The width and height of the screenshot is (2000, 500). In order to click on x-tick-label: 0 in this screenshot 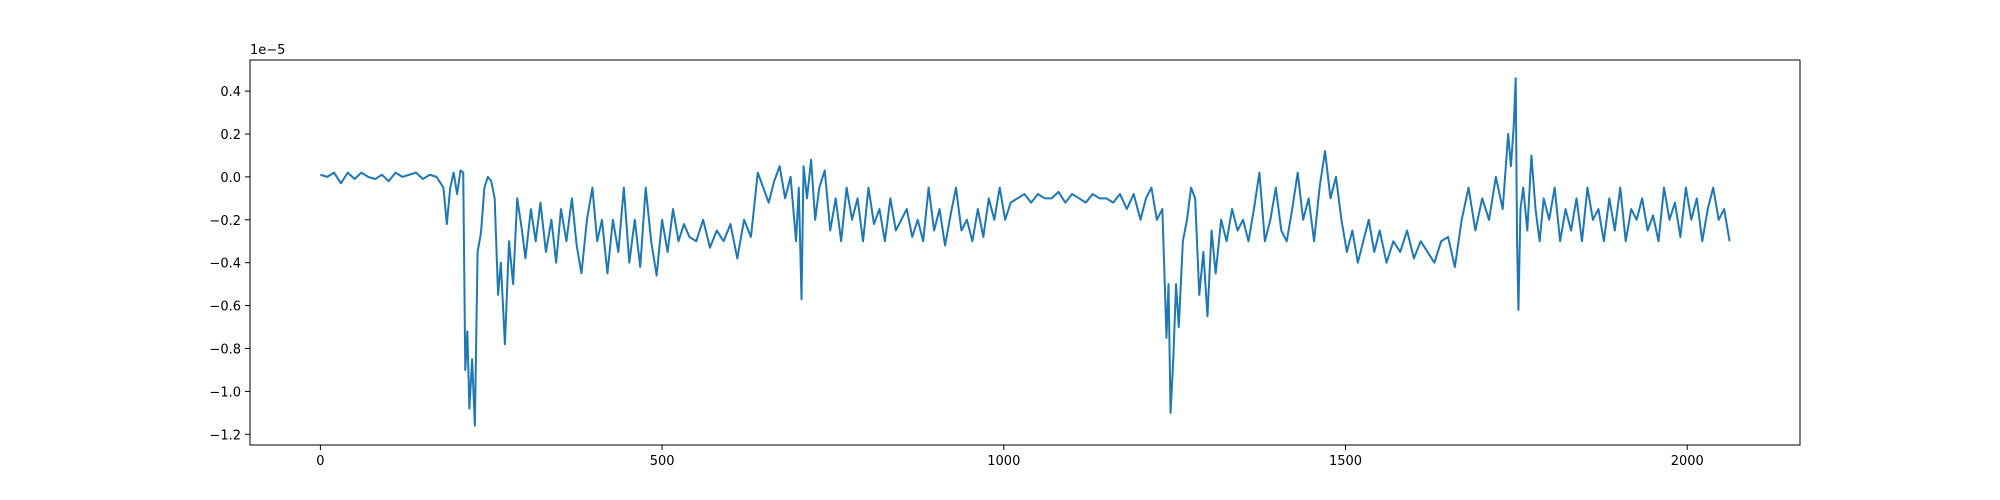, I will do `click(320, 461)`.